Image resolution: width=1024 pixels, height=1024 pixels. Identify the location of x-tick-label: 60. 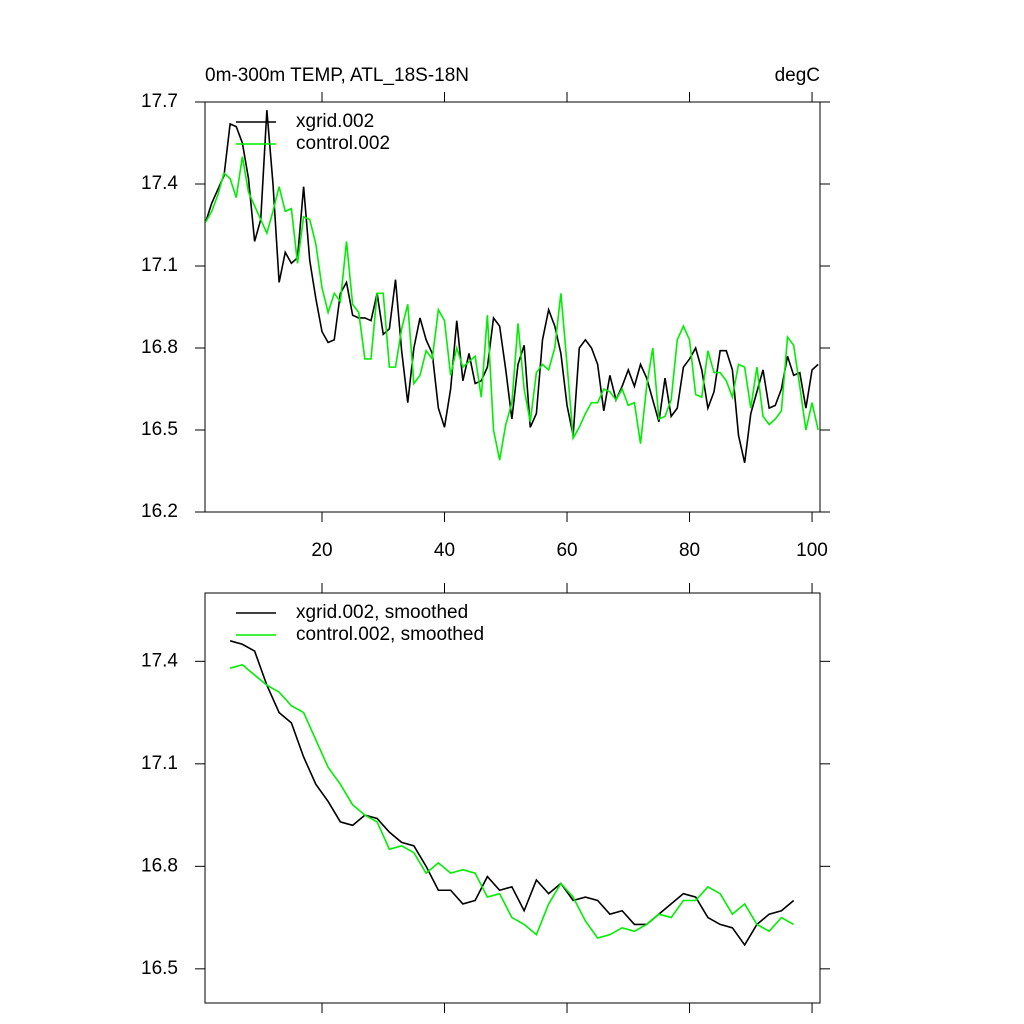
(566, 550).